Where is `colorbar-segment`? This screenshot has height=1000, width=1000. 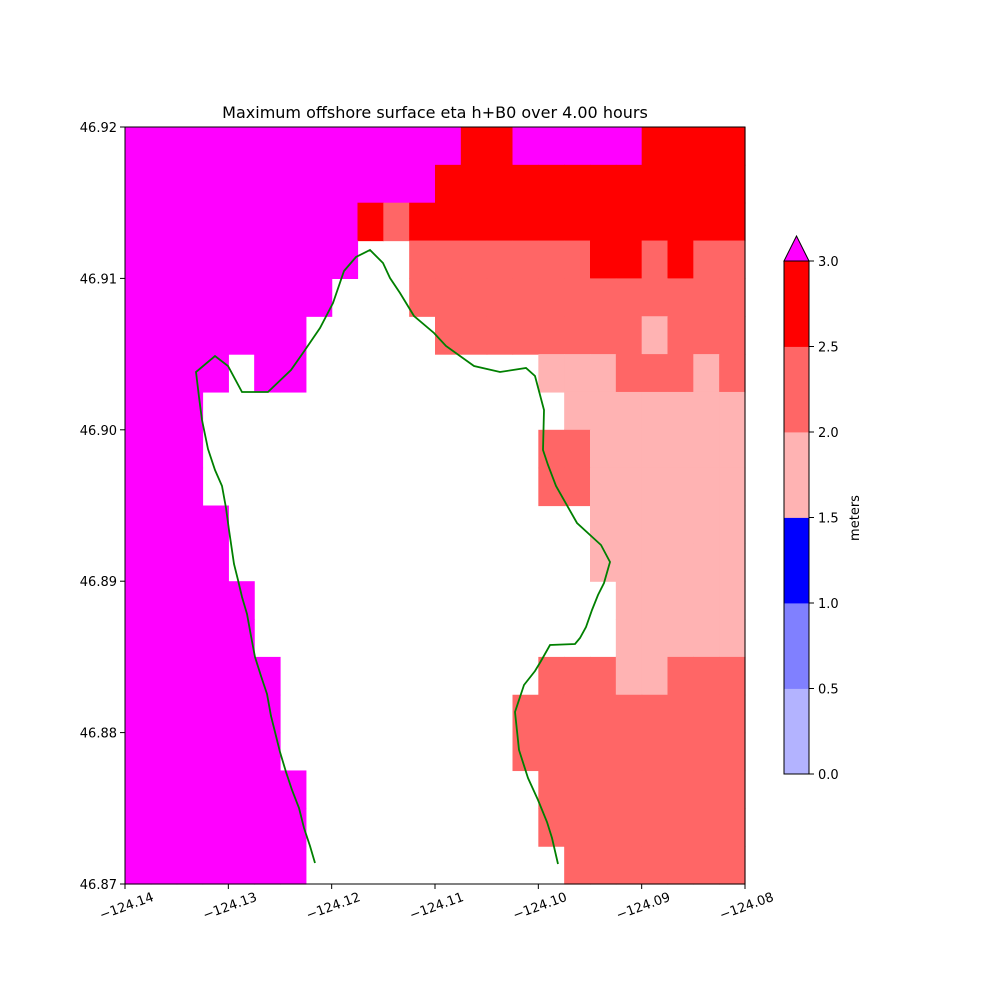 colorbar-segment is located at coordinates (796, 475).